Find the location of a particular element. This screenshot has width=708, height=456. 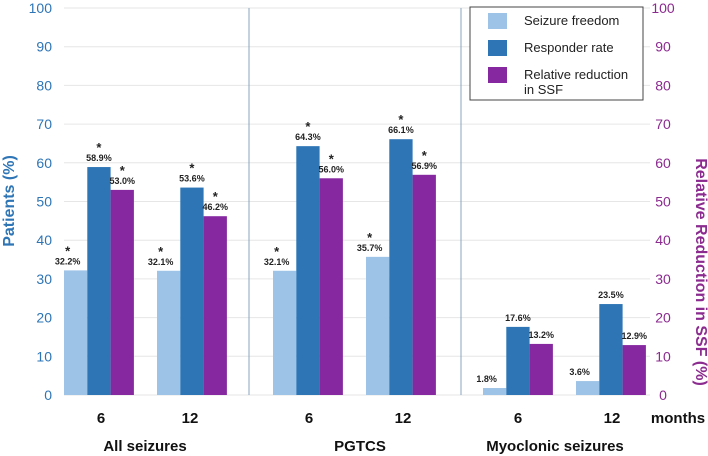

data-label: 56.9% is located at coordinates (424, 166).